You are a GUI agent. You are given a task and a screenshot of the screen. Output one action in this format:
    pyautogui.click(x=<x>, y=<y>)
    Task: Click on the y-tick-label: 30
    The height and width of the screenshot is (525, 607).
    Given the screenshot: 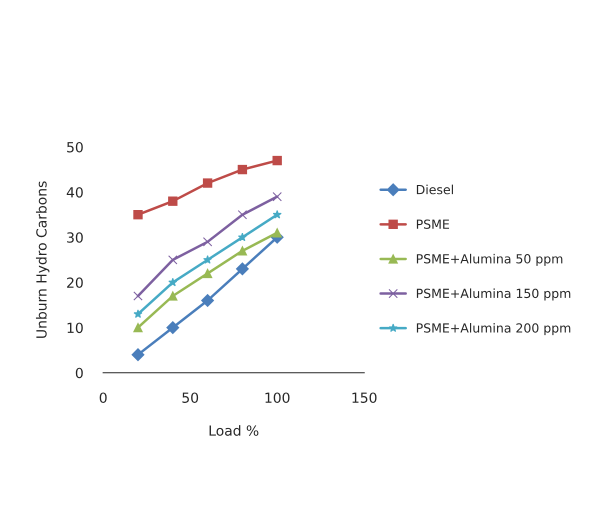 What is the action you would take?
    pyautogui.click(x=75, y=237)
    